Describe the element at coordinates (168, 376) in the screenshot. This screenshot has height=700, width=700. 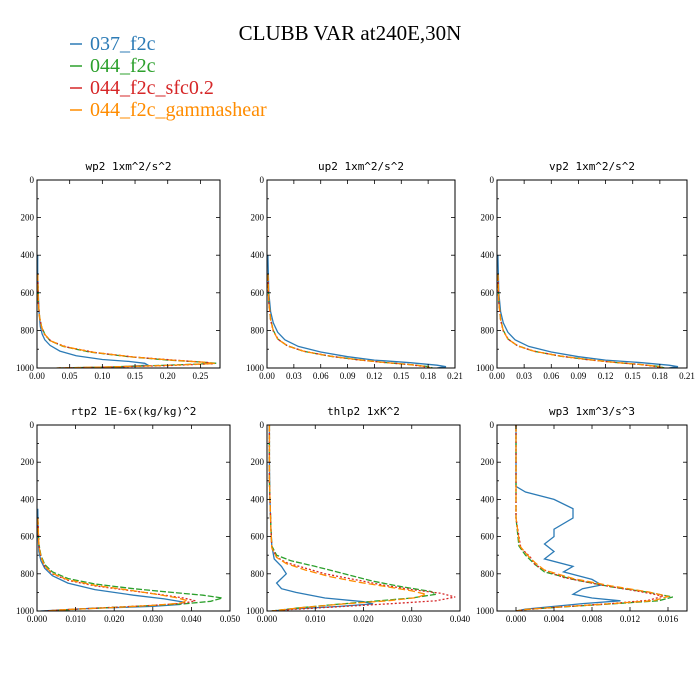
I see `x-tick-label: 0.20` at that location.